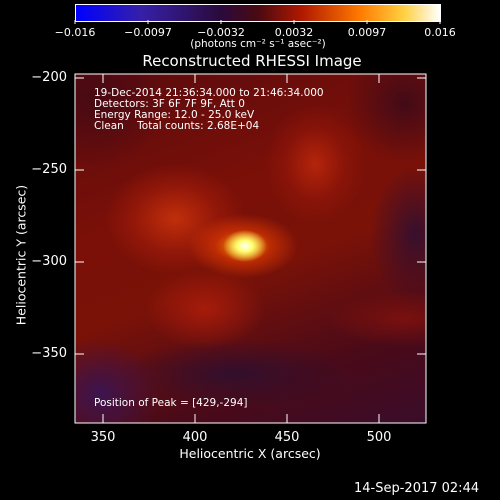 This screenshot has width=500, height=500. What do you see at coordinates (169, 104) in the screenshot?
I see `info-detectors: Detectors: 3F 6F 7F 9F, Att 0` at bounding box center [169, 104].